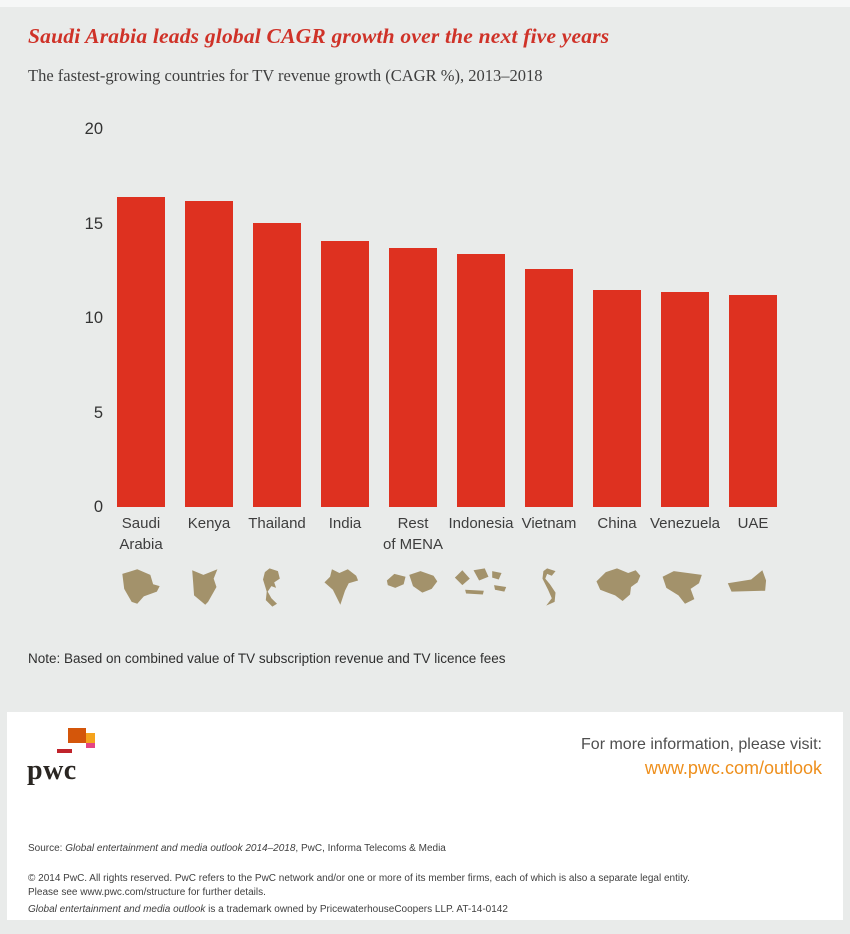 Image resolution: width=850 pixels, height=934 pixels. I want to click on country-label-saudi-arabia: Saudi Arabia, so click(140, 534).